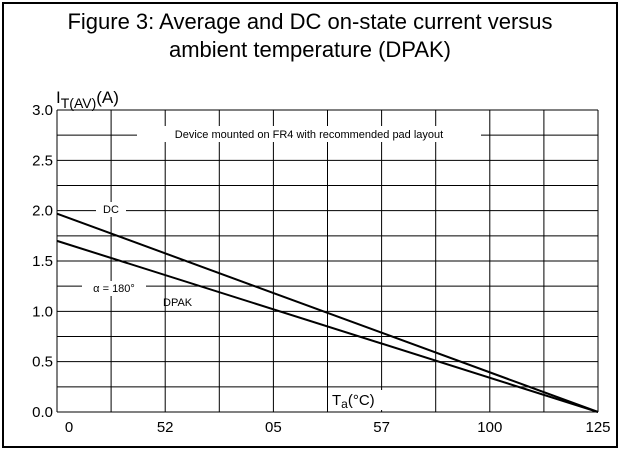  I want to click on y-tick-label: 3.0, so click(42, 110).